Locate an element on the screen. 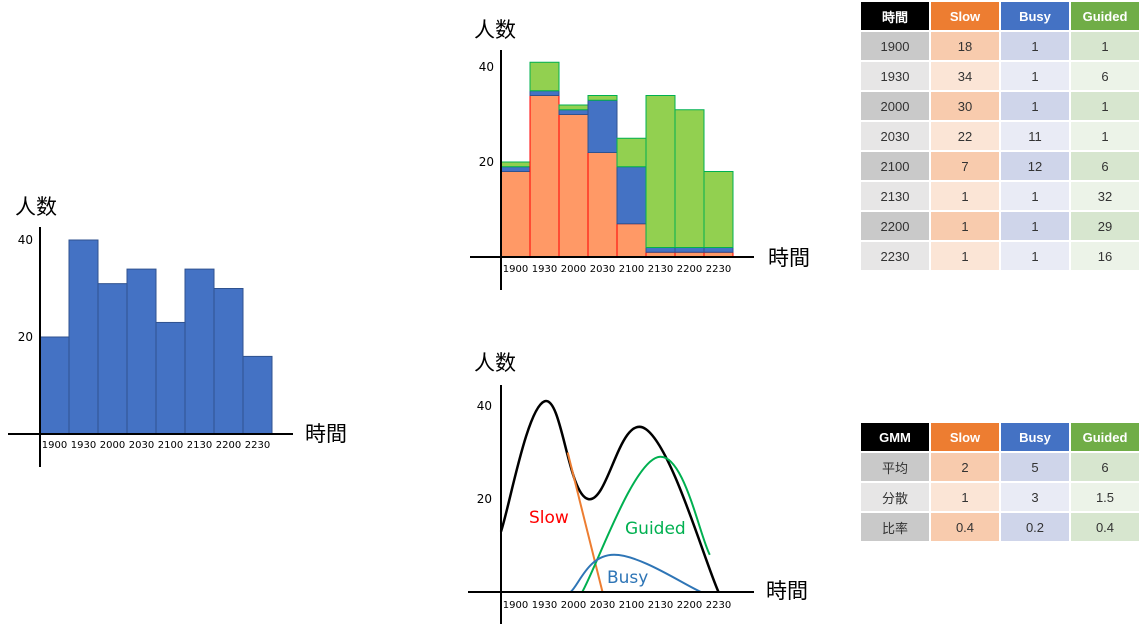  table-row: 2030 22 11 1 is located at coordinates (1000, 136).